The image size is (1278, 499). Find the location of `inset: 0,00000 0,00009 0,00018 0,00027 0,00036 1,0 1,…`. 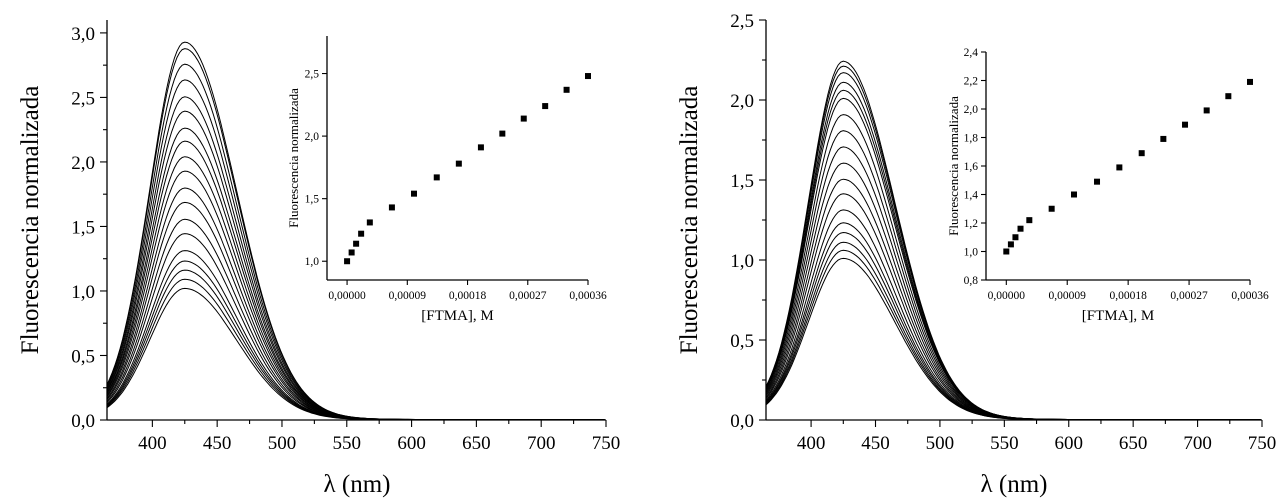

inset: 0,00000 0,00009 0,00018 0,00027 0,00036 1,0 1,… is located at coordinates (446, 180).